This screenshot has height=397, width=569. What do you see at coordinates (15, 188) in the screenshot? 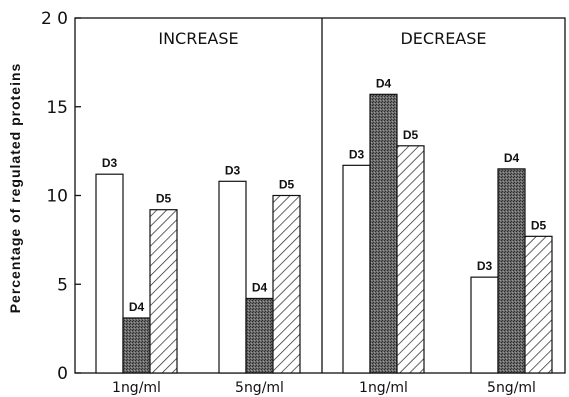
I see `y-axis-label: Percentage of regulated proteins` at bounding box center [15, 188].